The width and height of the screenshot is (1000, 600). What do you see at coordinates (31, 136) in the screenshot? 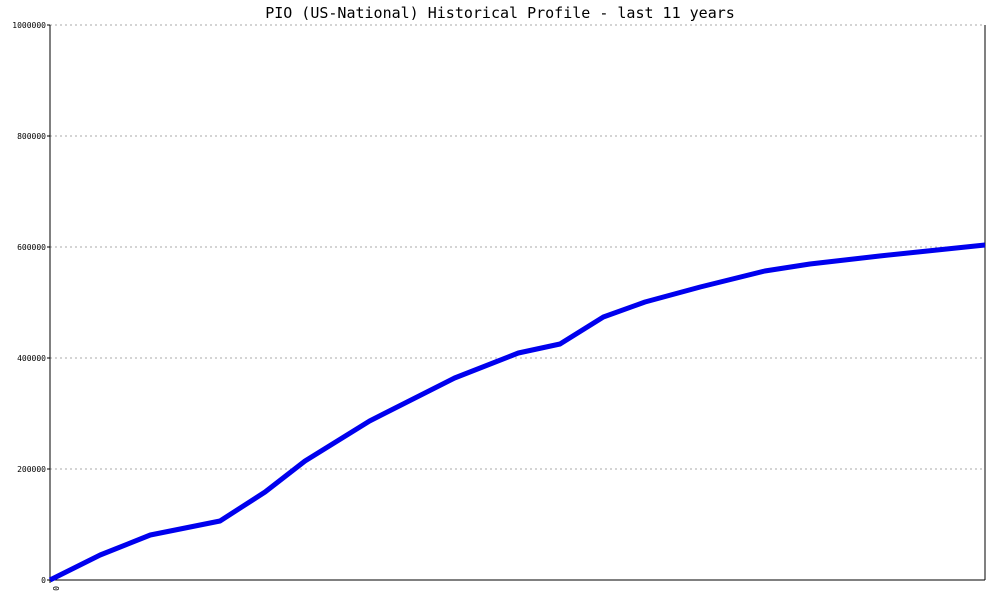
I see `y-tick-label: 800000` at bounding box center [31, 136].